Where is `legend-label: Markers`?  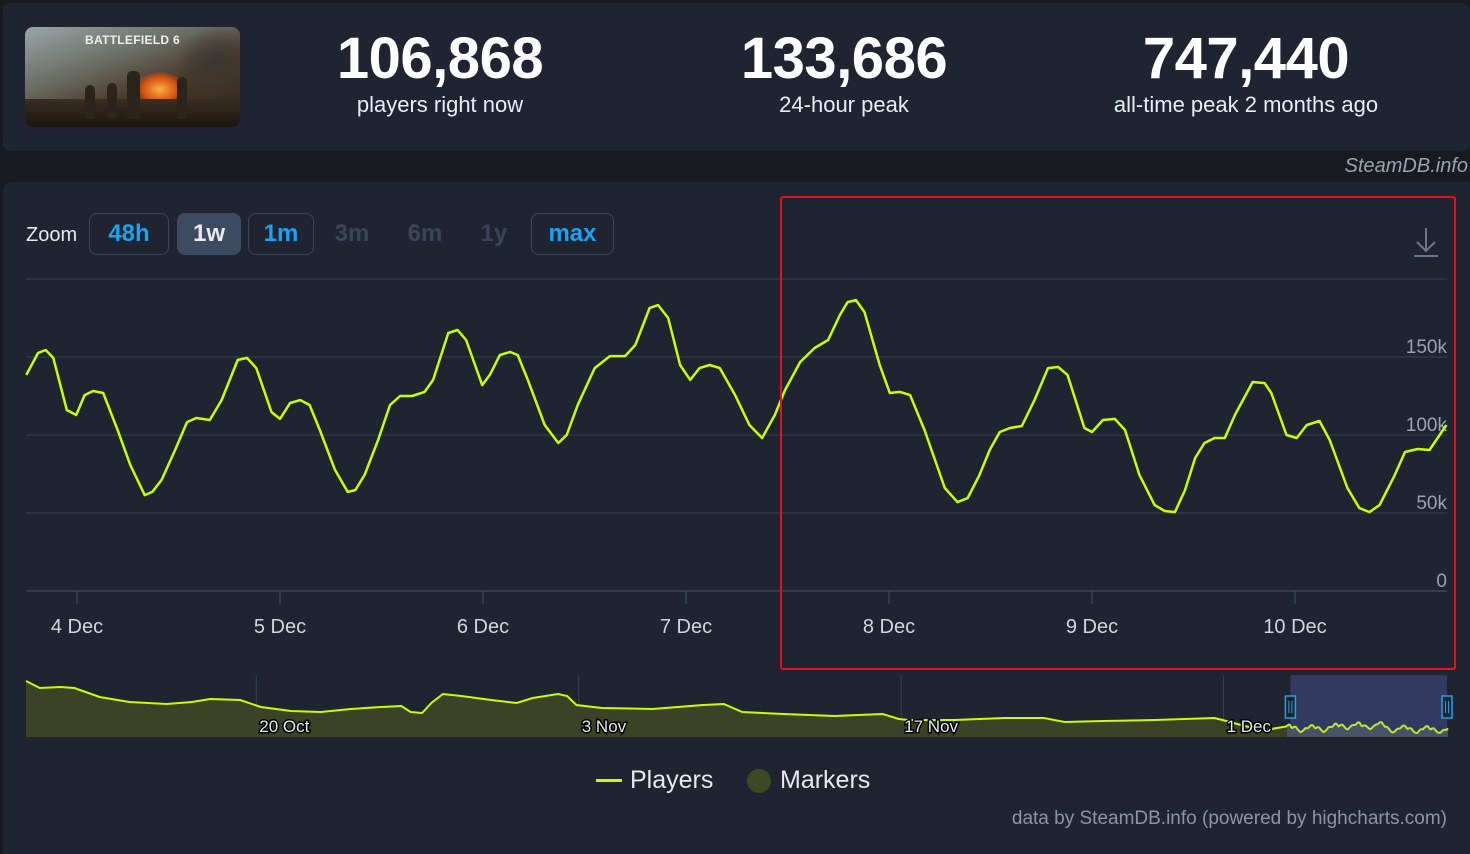 legend-label: Markers is located at coordinates (825, 780).